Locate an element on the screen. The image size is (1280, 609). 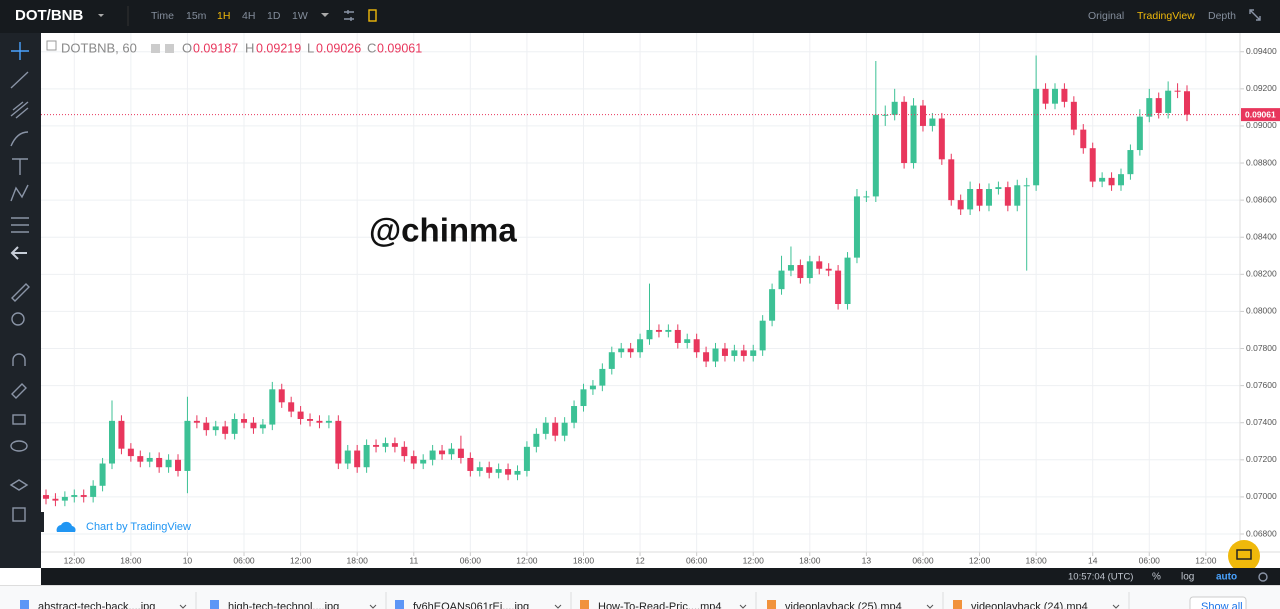
view: Depth is located at coordinates (1222, 16).